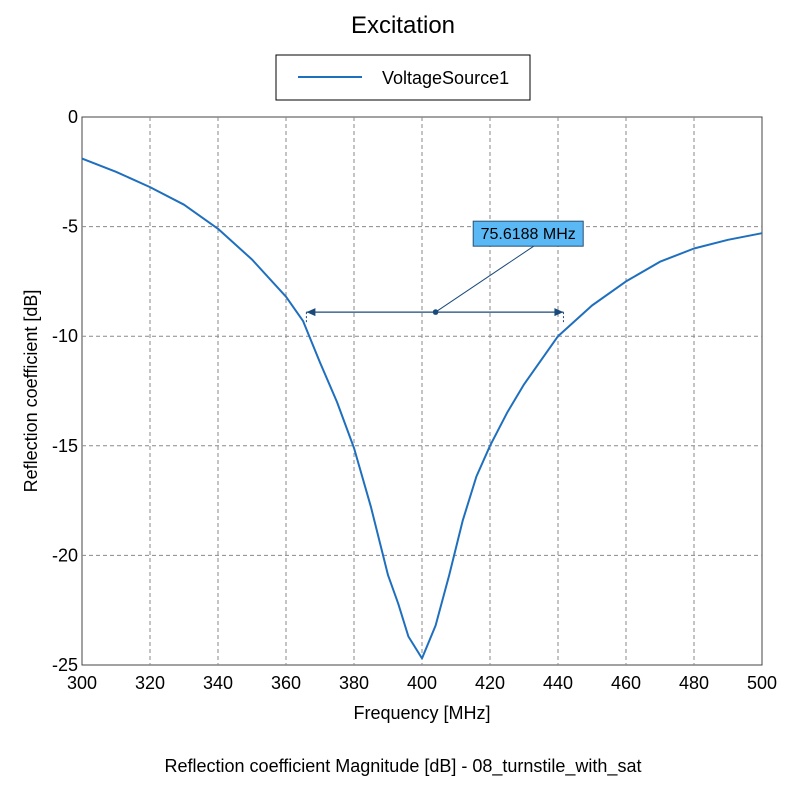 This screenshot has height=791, width=812. I want to click on x-tick-label: 400, so click(422, 683).